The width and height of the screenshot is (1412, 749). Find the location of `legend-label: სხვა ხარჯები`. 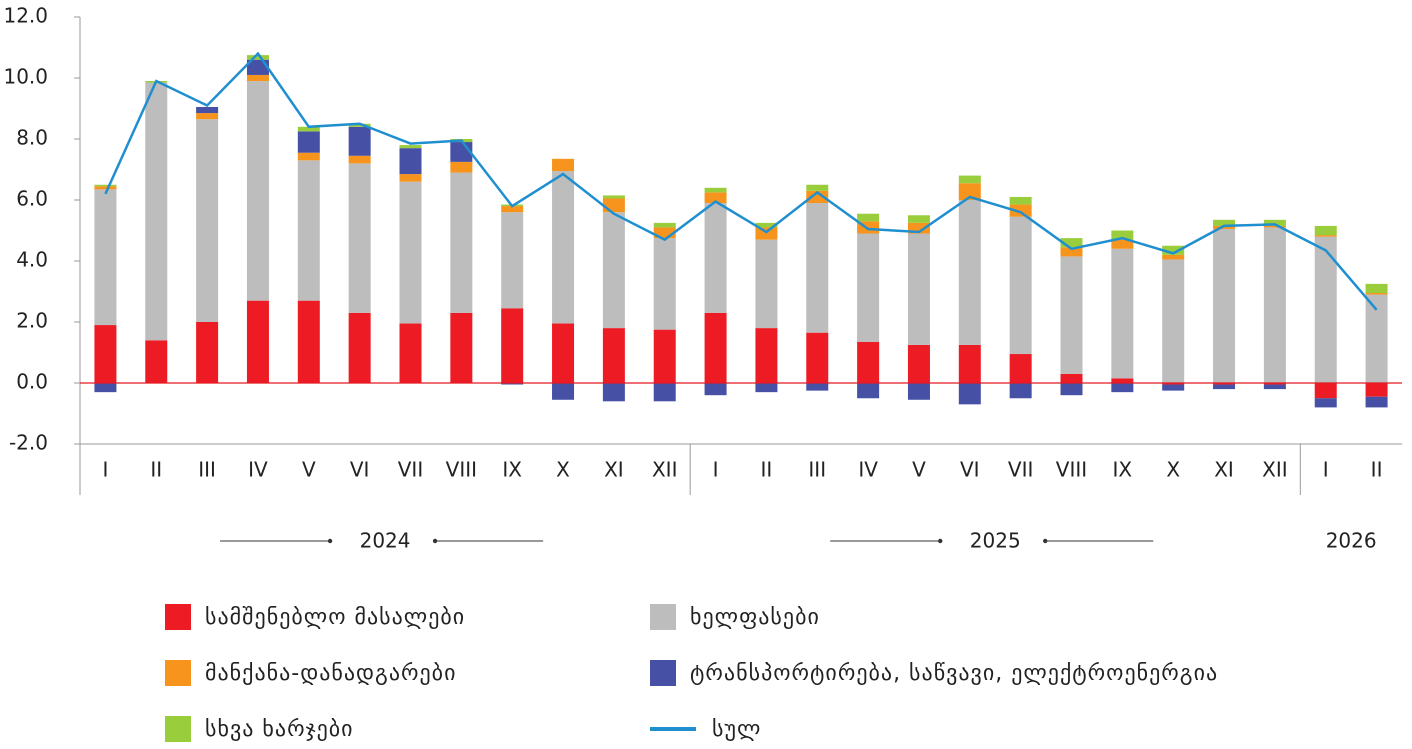

legend-label: სხვა ხარჯები is located at coordinates (279, 729).